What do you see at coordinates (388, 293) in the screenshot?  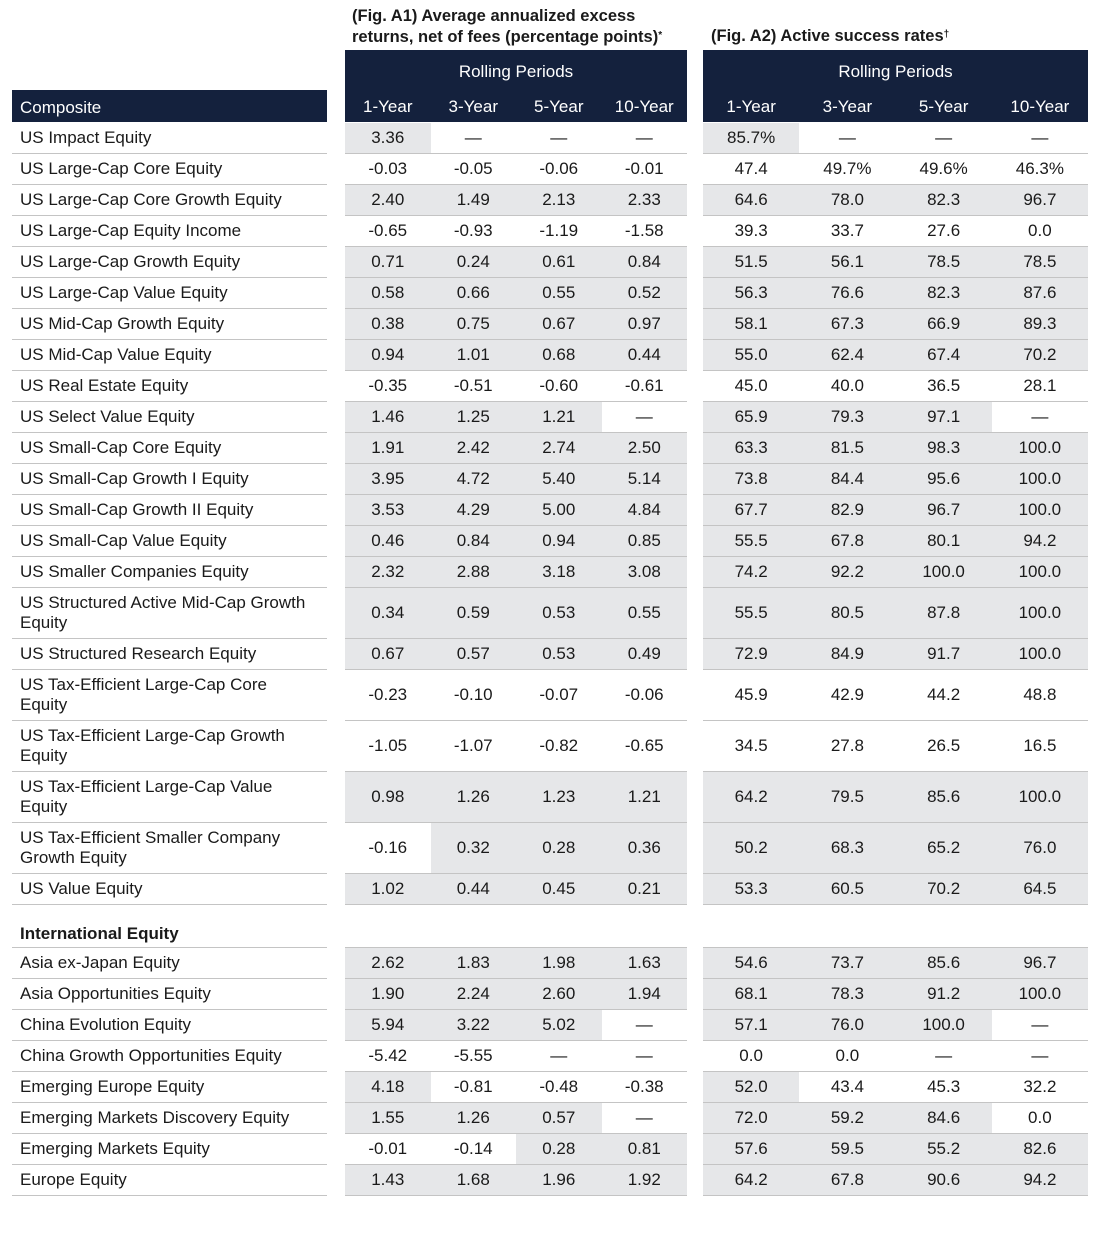 I see `value-cell: 0.58` at bounding box center [388, 293].